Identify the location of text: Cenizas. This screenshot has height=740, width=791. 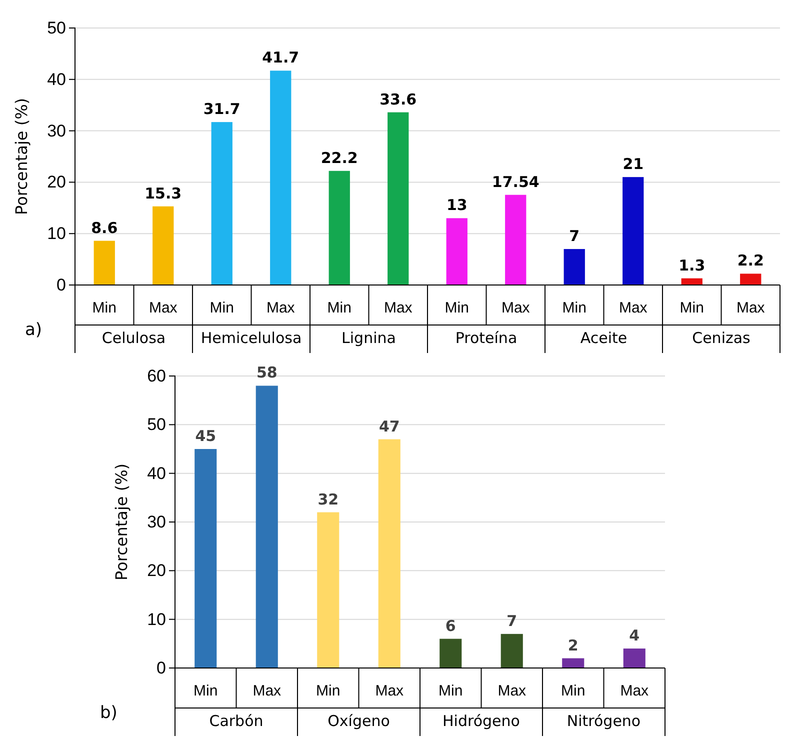
(721, 338).